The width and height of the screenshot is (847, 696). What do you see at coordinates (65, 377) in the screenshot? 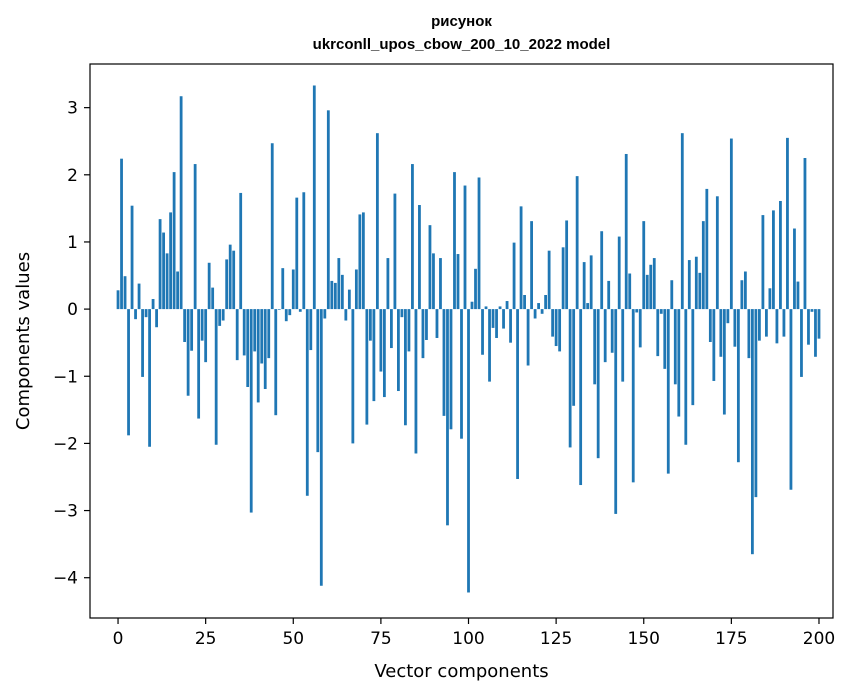
I see `y-tick-label: −1` at bounding box center [65, 377].